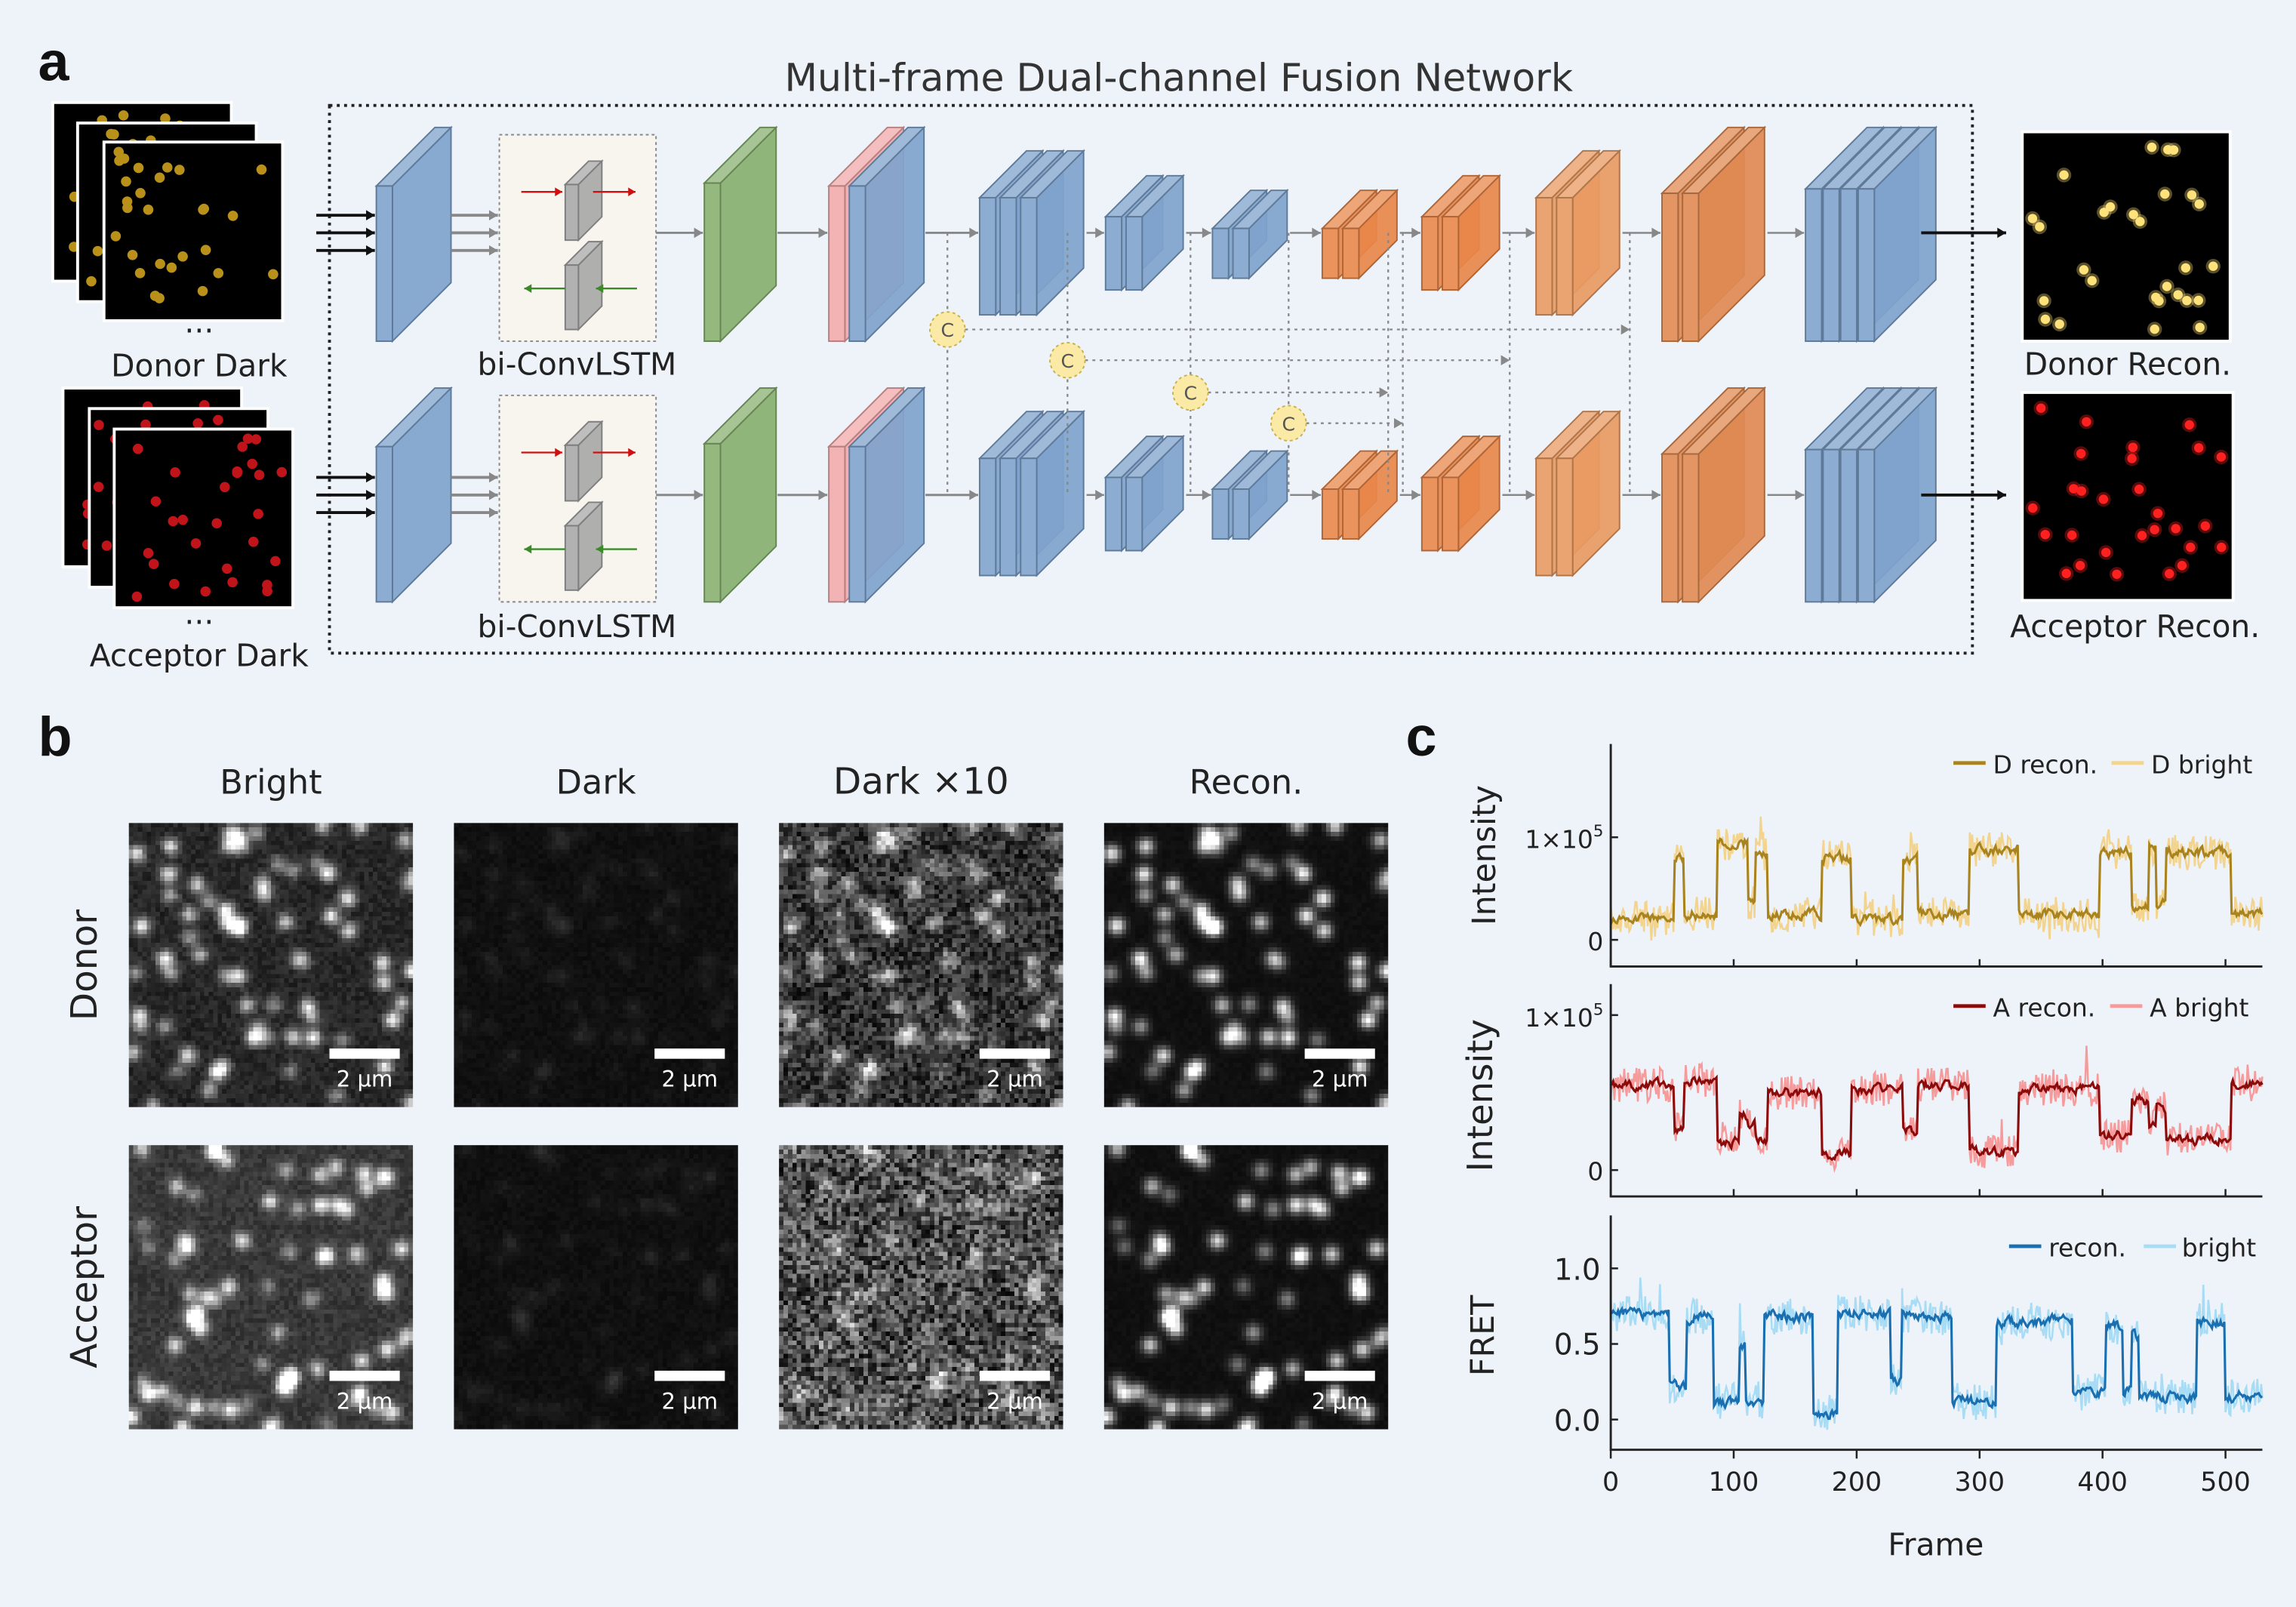  What do you see at coordinates (572, 558) in the screenshot?
I see `lstm-cell-backward-front` at bounding box center [572, 558].